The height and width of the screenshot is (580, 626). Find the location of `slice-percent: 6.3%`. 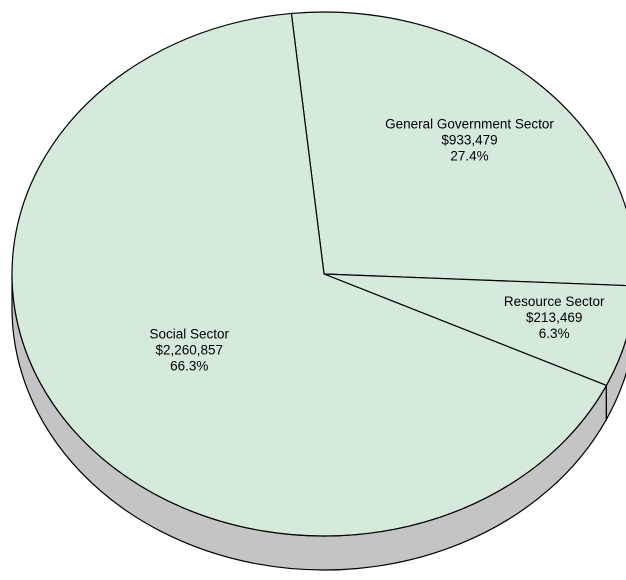

slice-percent: 6.3% is located at coordinates (554, 333).